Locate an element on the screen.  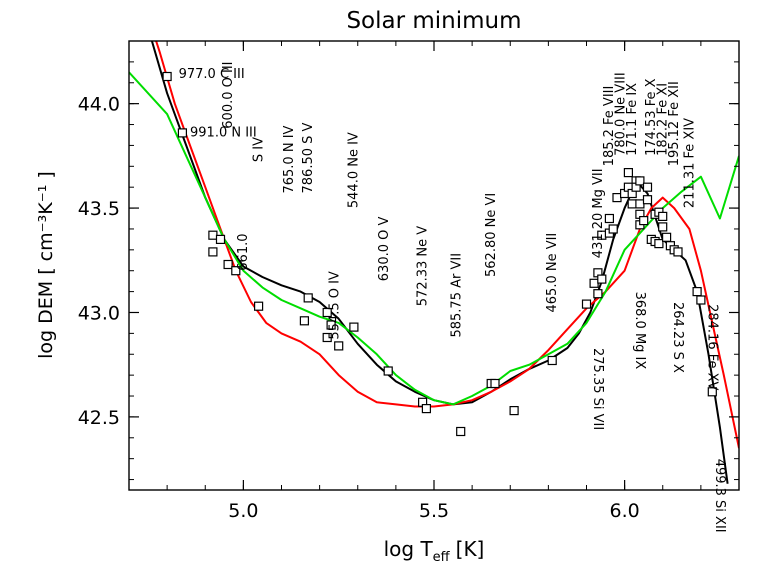
y-tick-label-3: 44.0 is located at coordinates (99, 105).